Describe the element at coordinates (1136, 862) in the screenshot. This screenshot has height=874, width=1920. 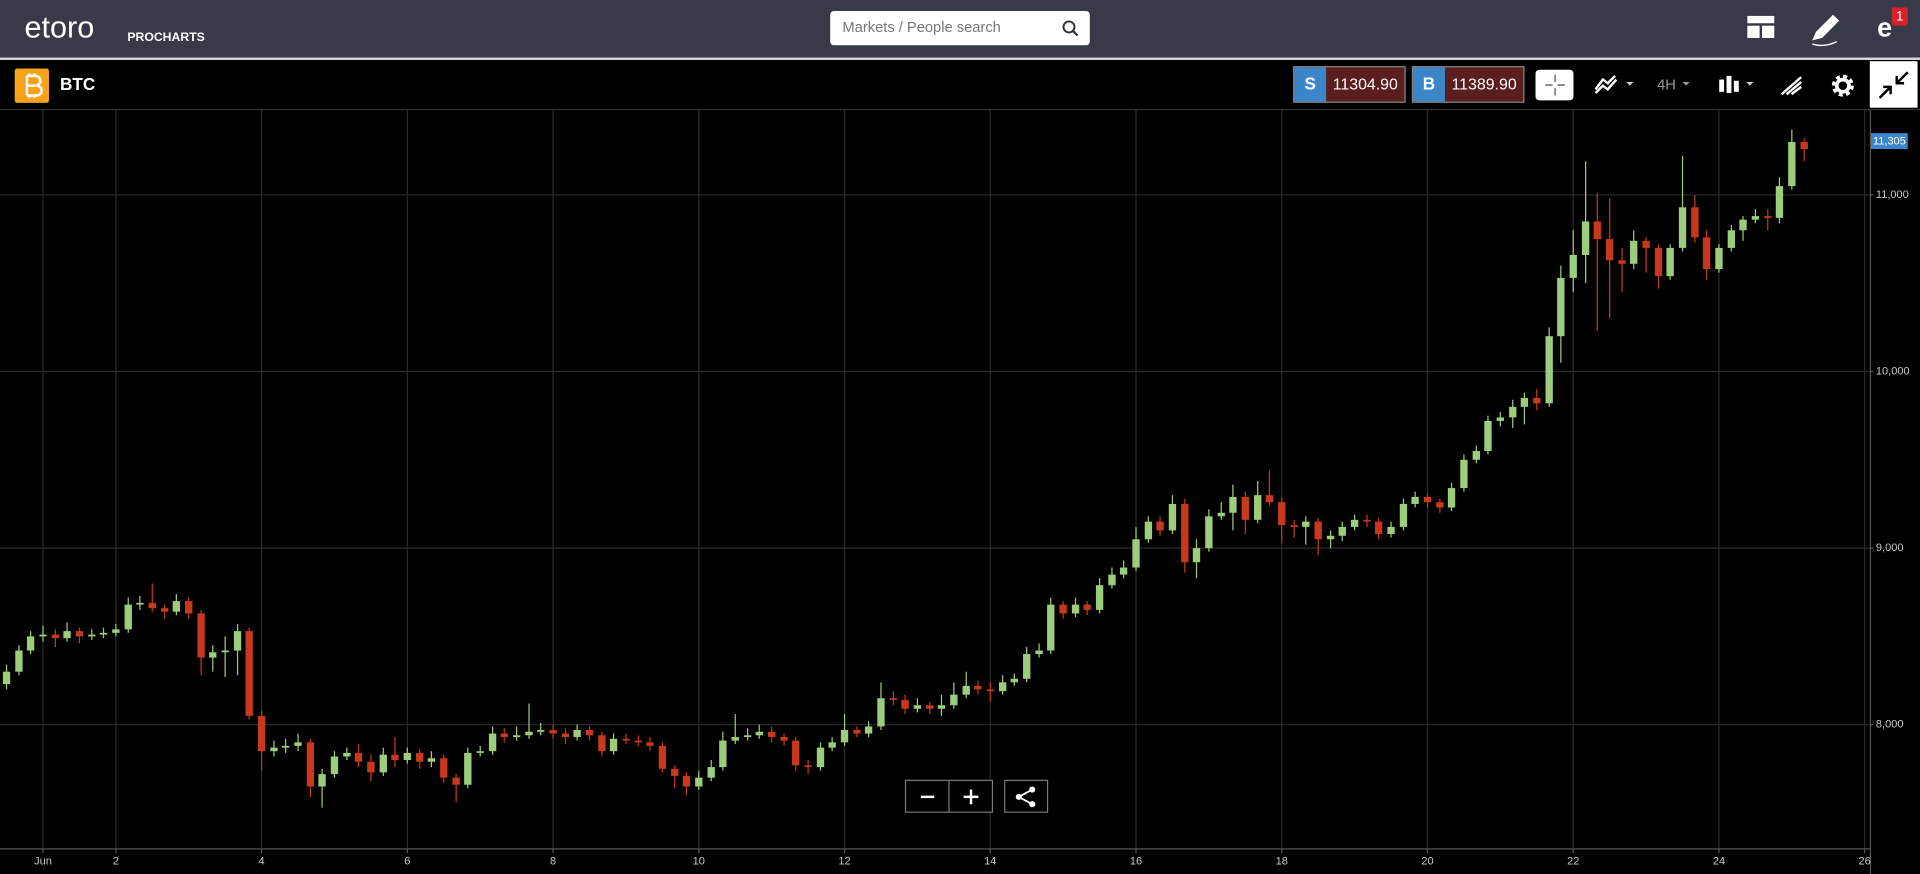
I see `x-tick-label: 16` at that location.